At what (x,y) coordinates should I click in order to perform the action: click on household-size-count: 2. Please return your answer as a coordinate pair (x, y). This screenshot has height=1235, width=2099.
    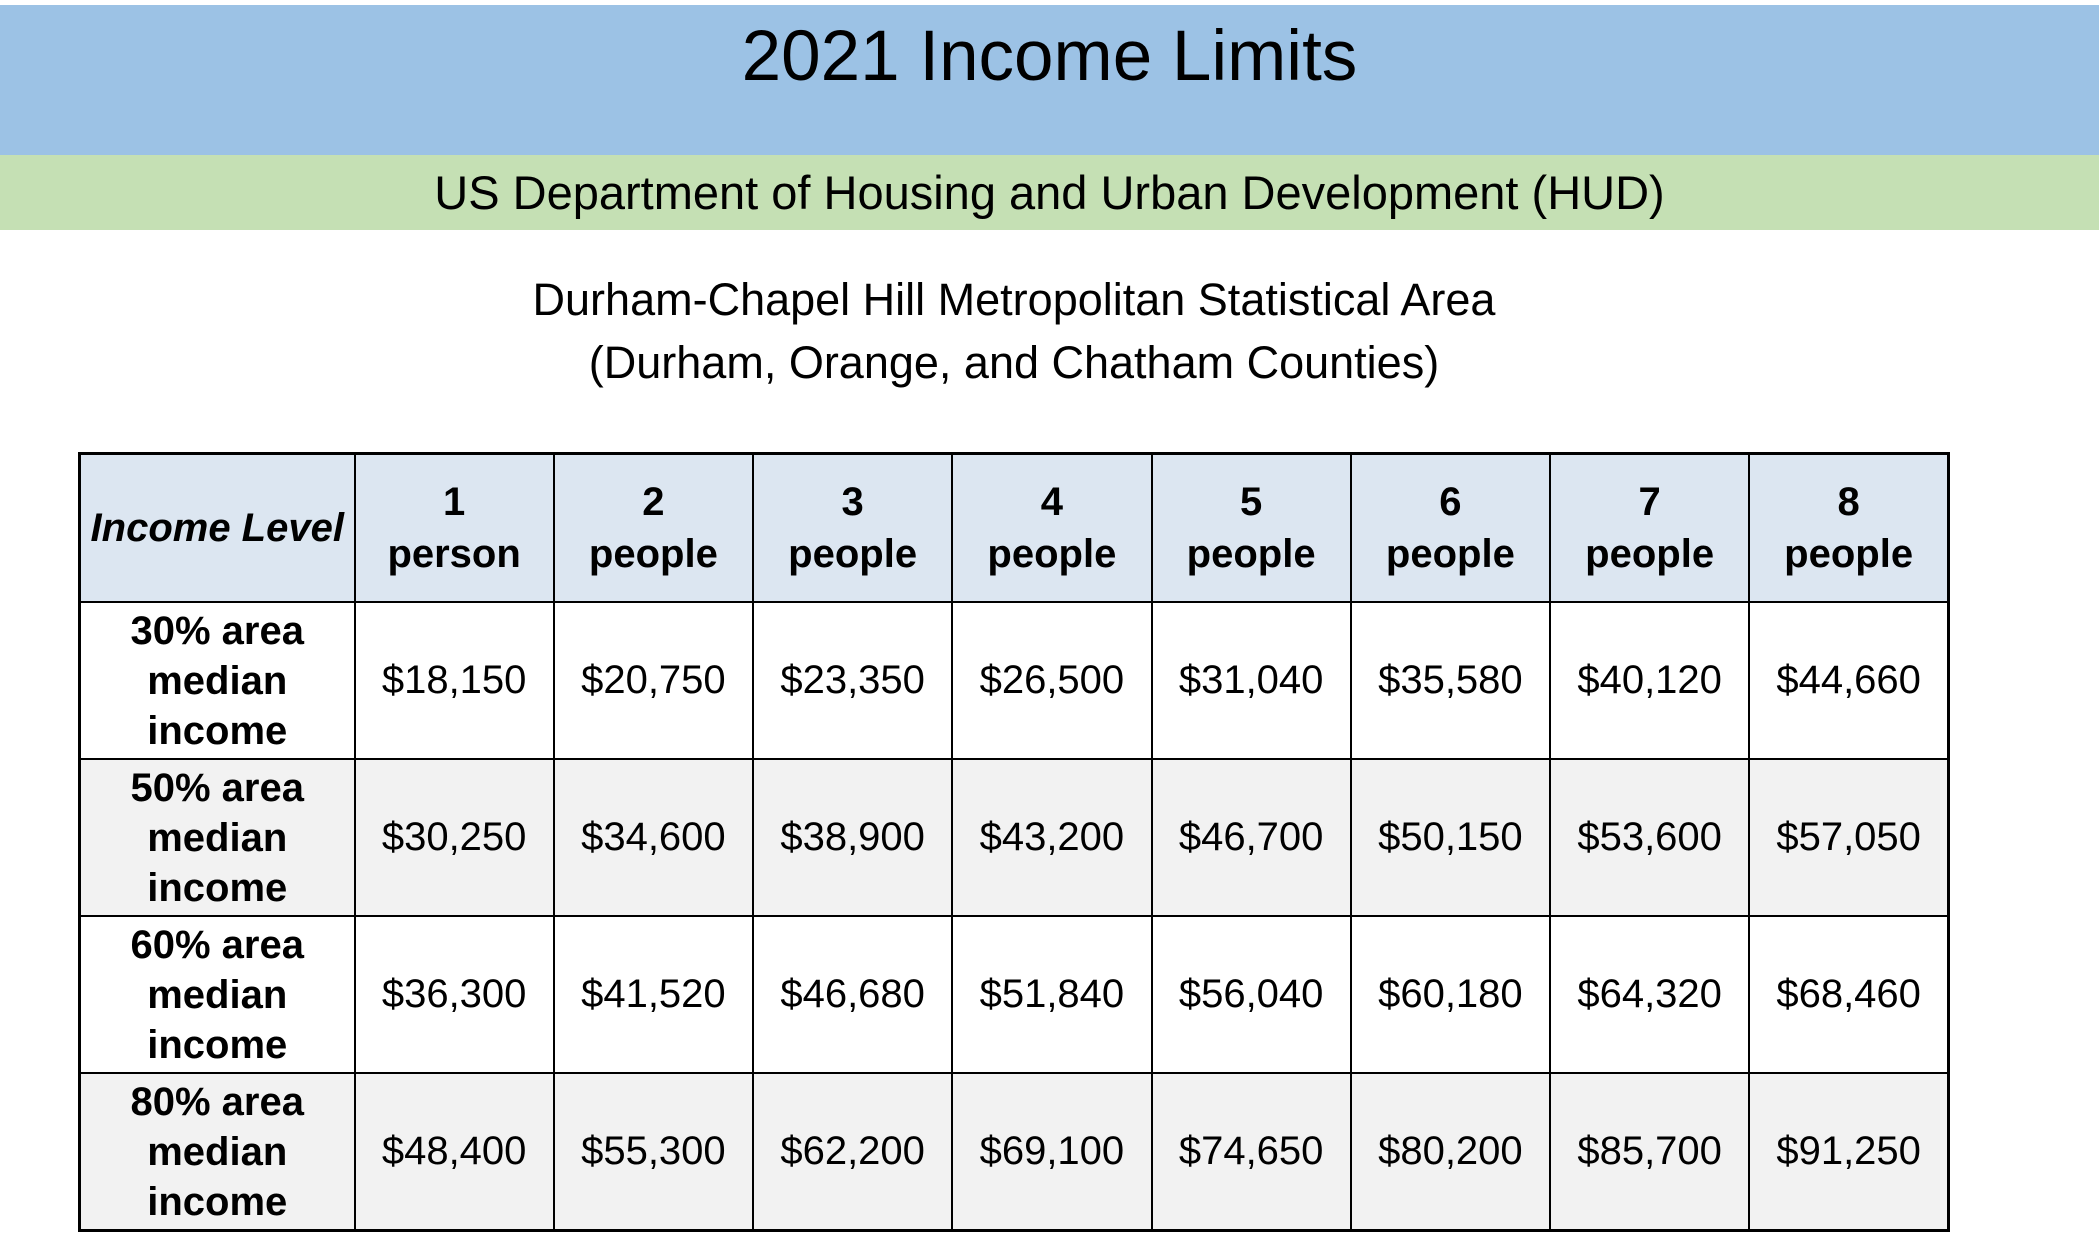
    Looking at the image, I should click on (653, 502).